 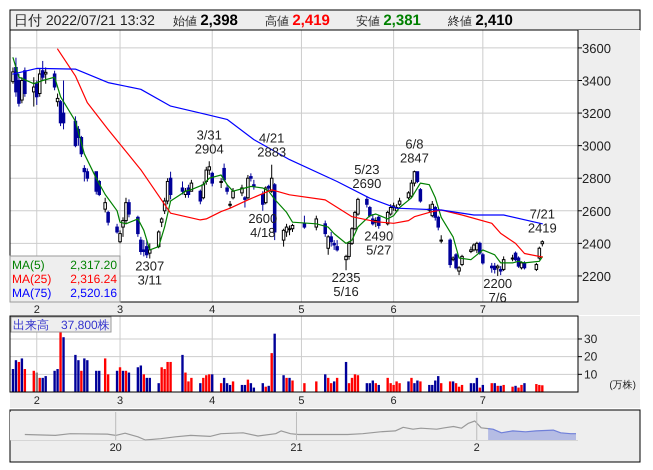 I want to click on chart-title: 日付 2022/07/21 13:32, so click(x=85, y=20).